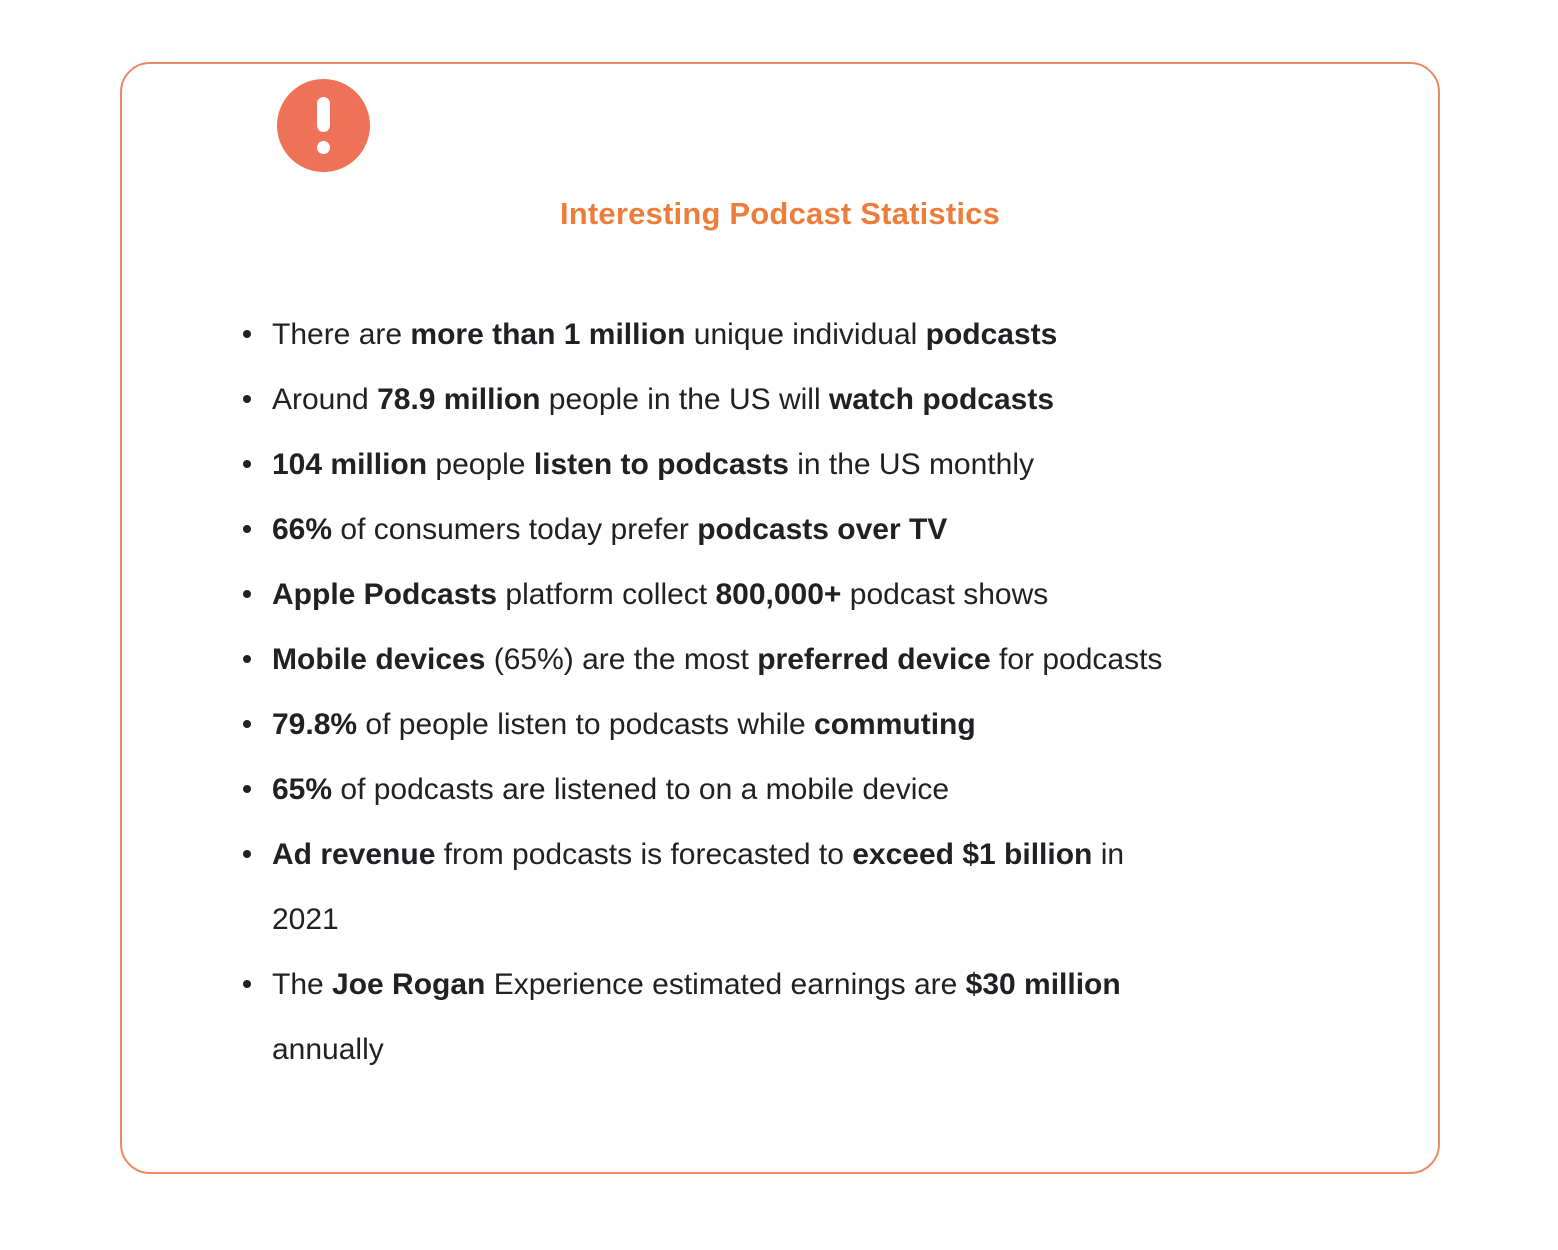 The image size is (1558, 1250). What do you see at coordinates (302, 529) in the screenshot?
I see `bold-text: 66%` at bounding box center [302, 529].